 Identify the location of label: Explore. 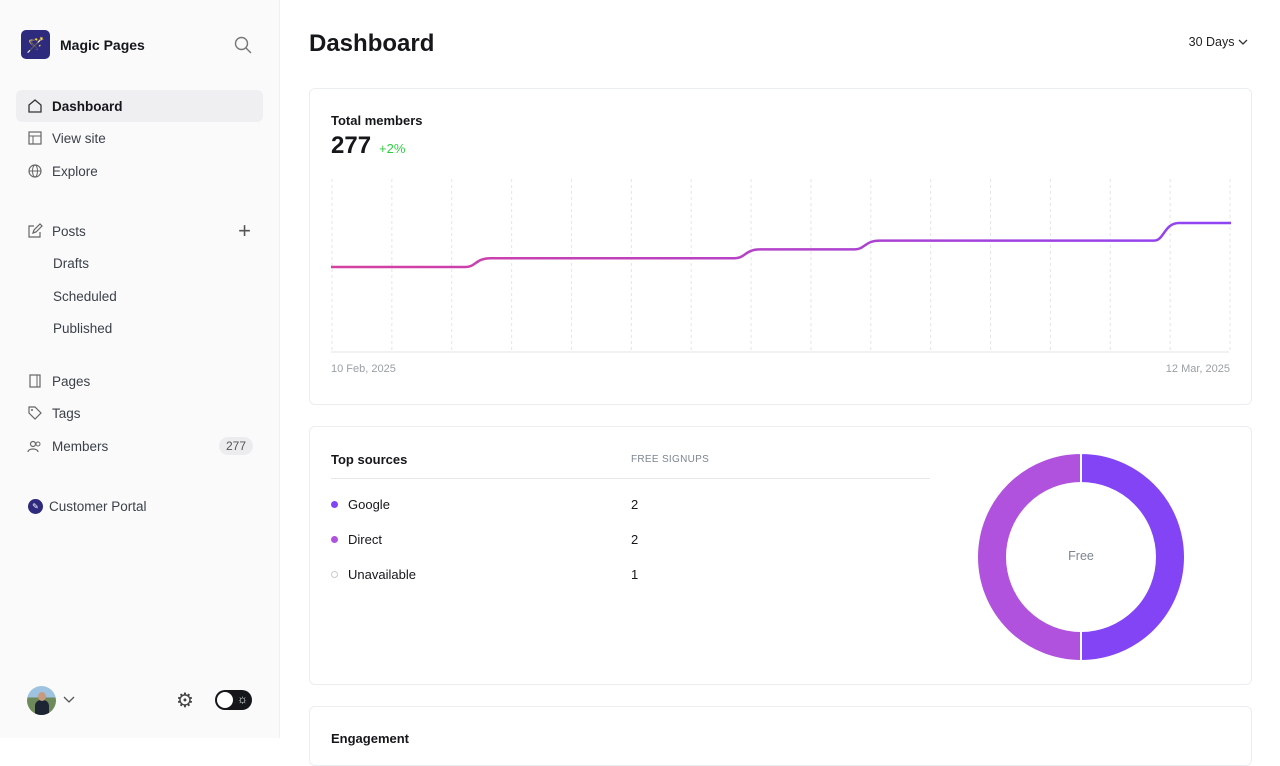
(75, 171).